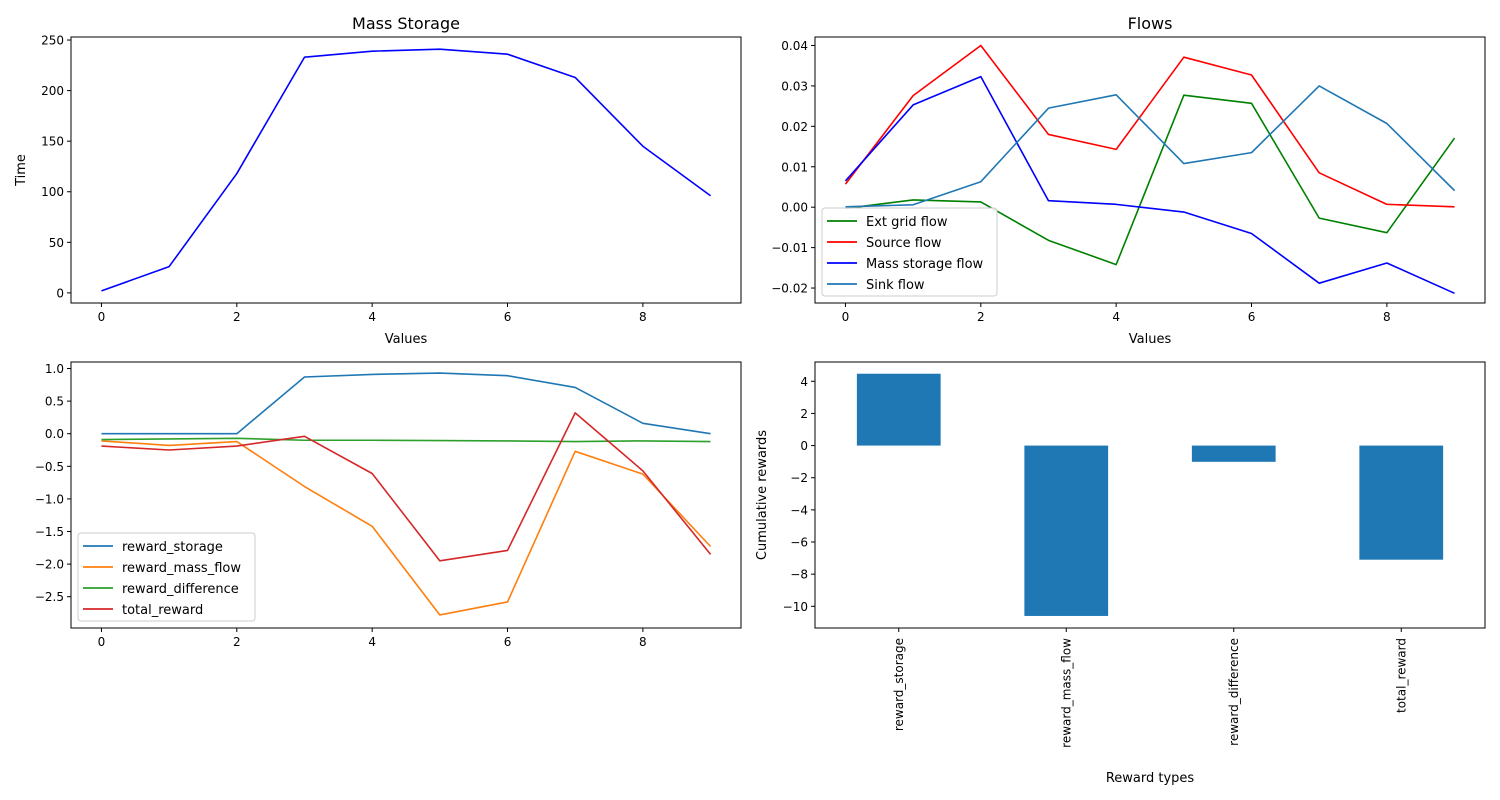 The width and height of the screenshot is (1500, 800). What do you see at coordinates (907, 222) in the screenshot?
I see `legend-label: Ext grid flow` at bounding box center [907, 222].